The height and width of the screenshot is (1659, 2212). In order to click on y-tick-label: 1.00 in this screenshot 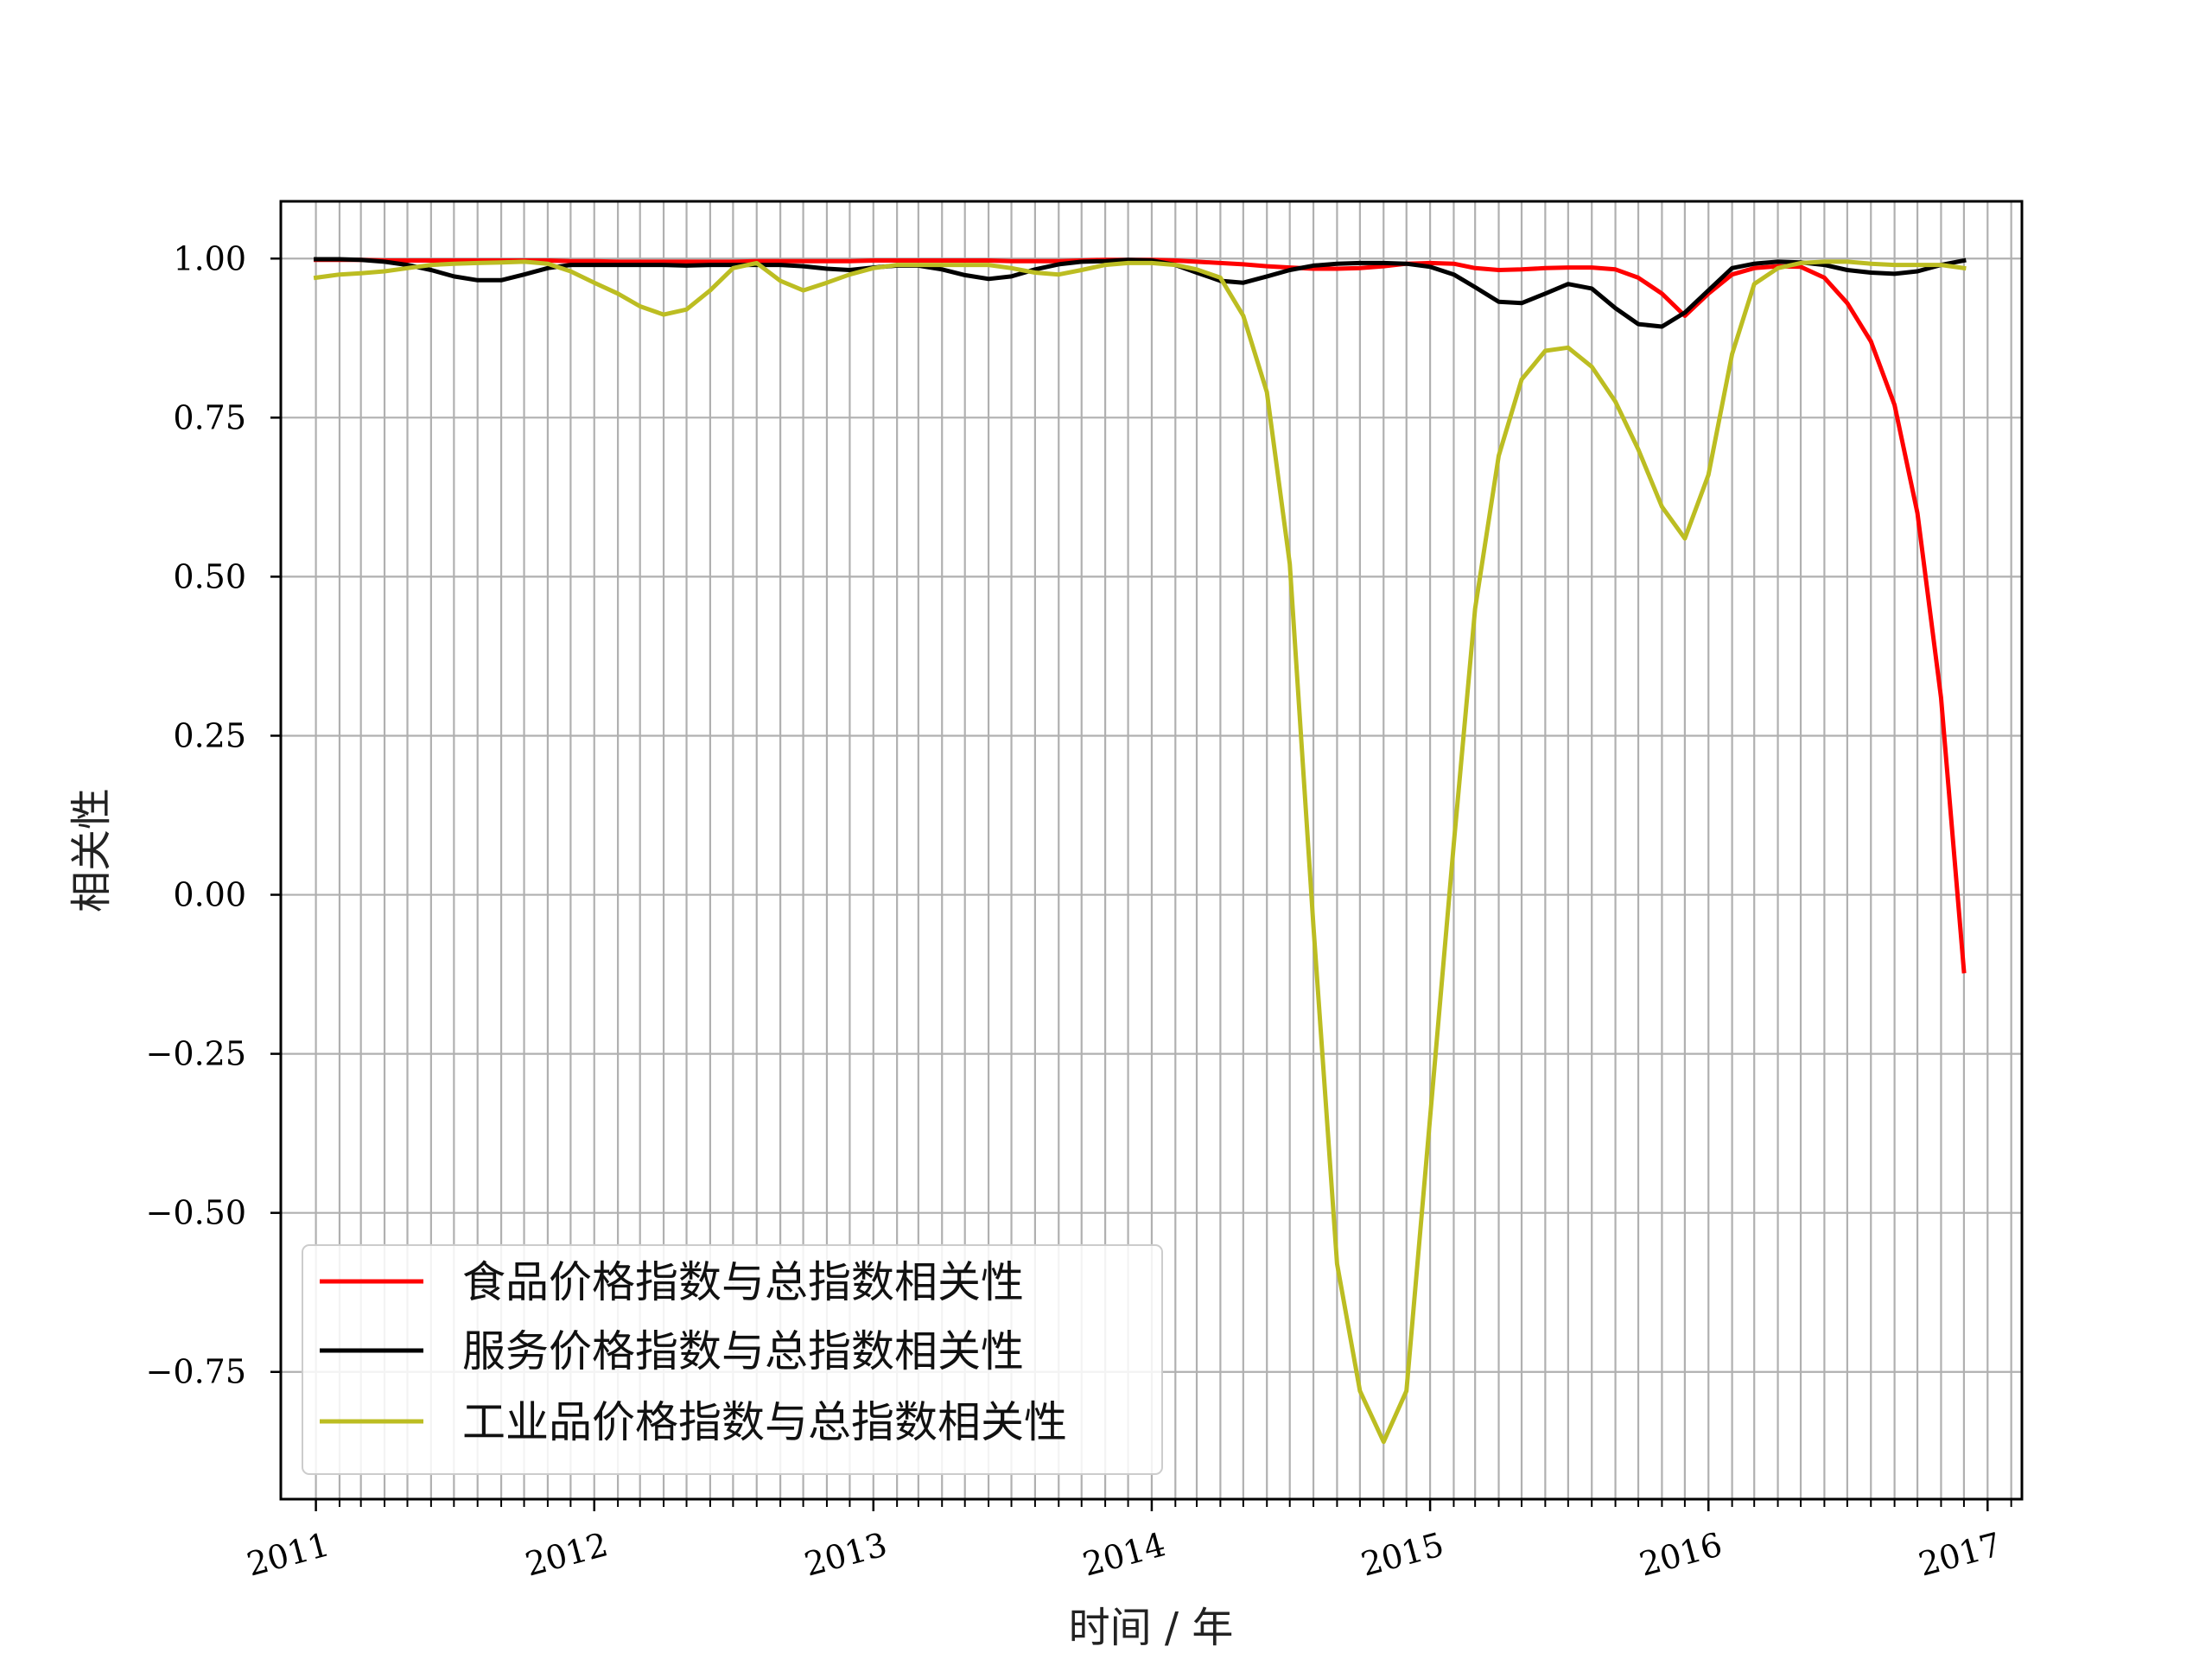, I will do `click(209, 258)`.